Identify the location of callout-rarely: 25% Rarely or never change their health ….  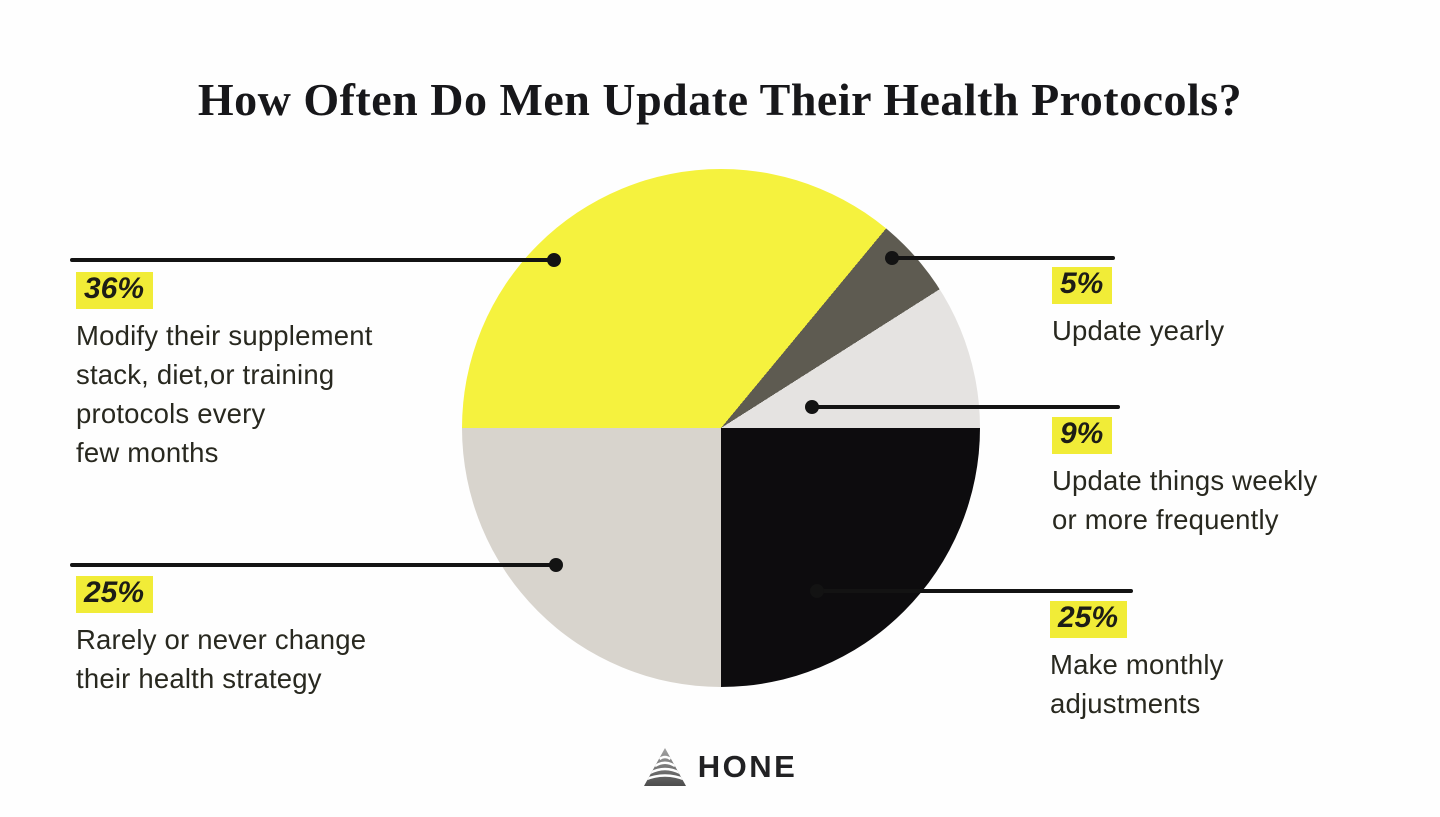
(221, 637).